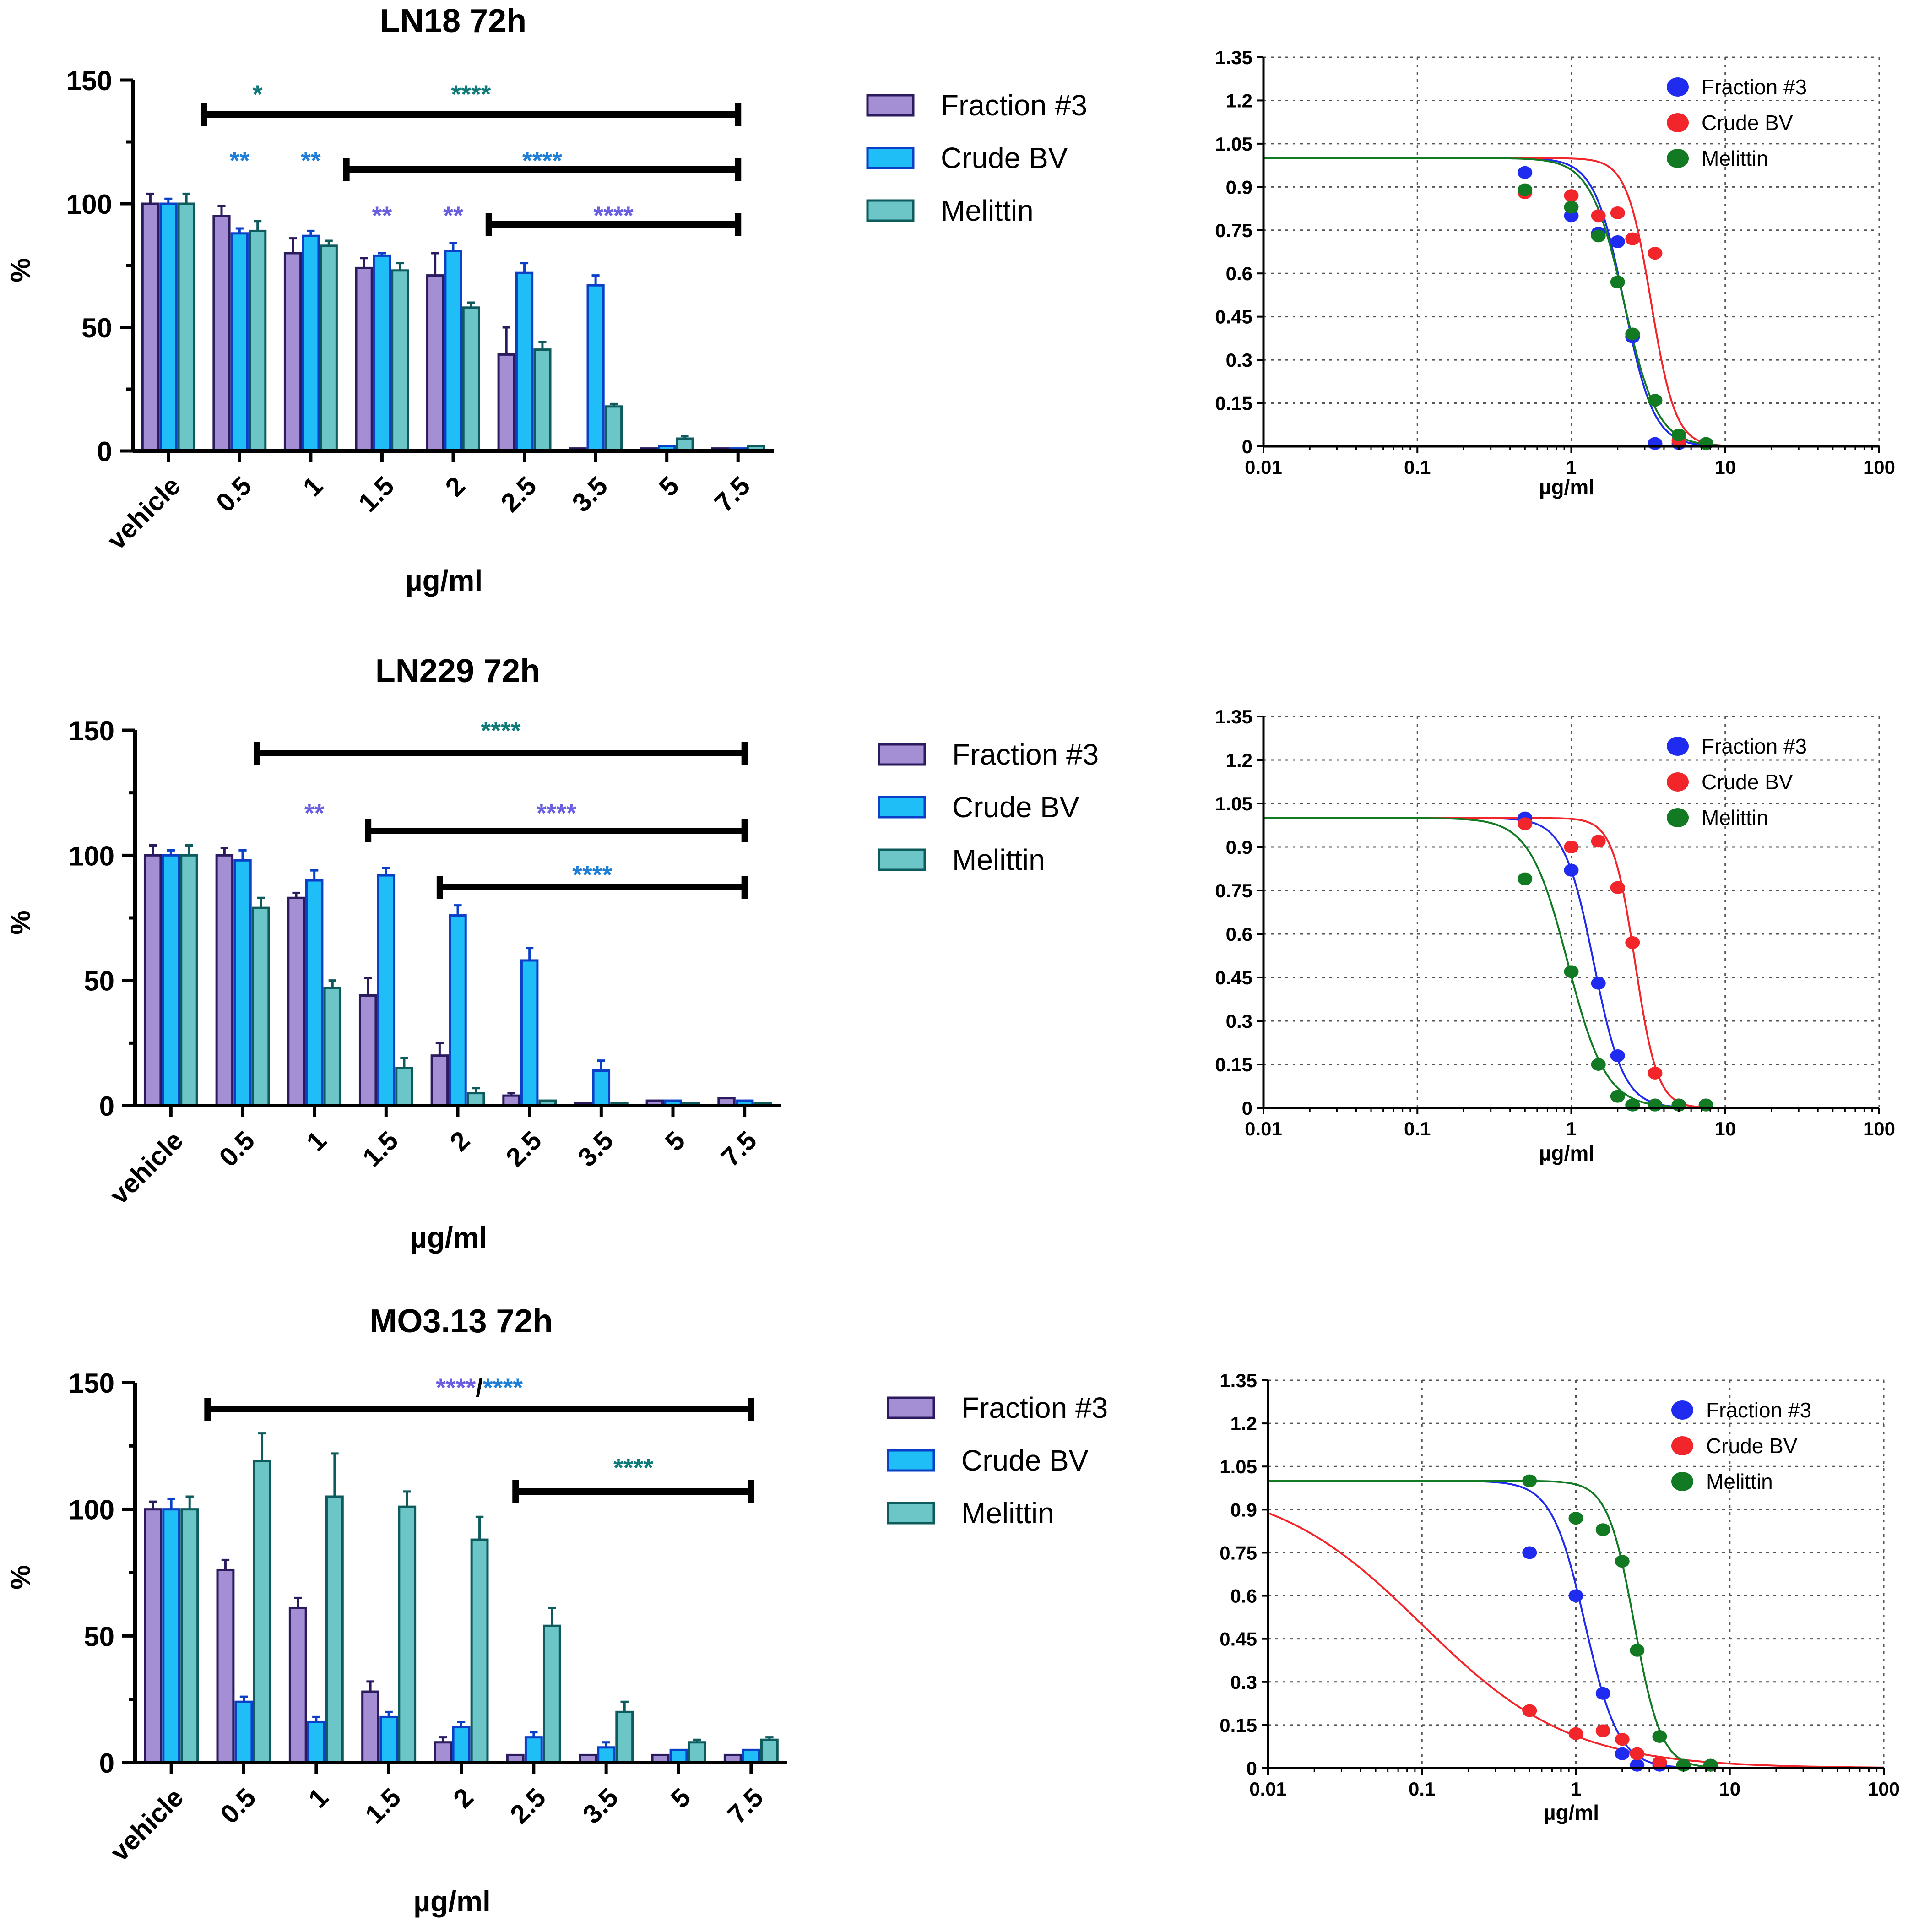  Describe the element at coordinates (1243, 1596) in the screenshot. I see `y-tick-label: 0.6` at that location.